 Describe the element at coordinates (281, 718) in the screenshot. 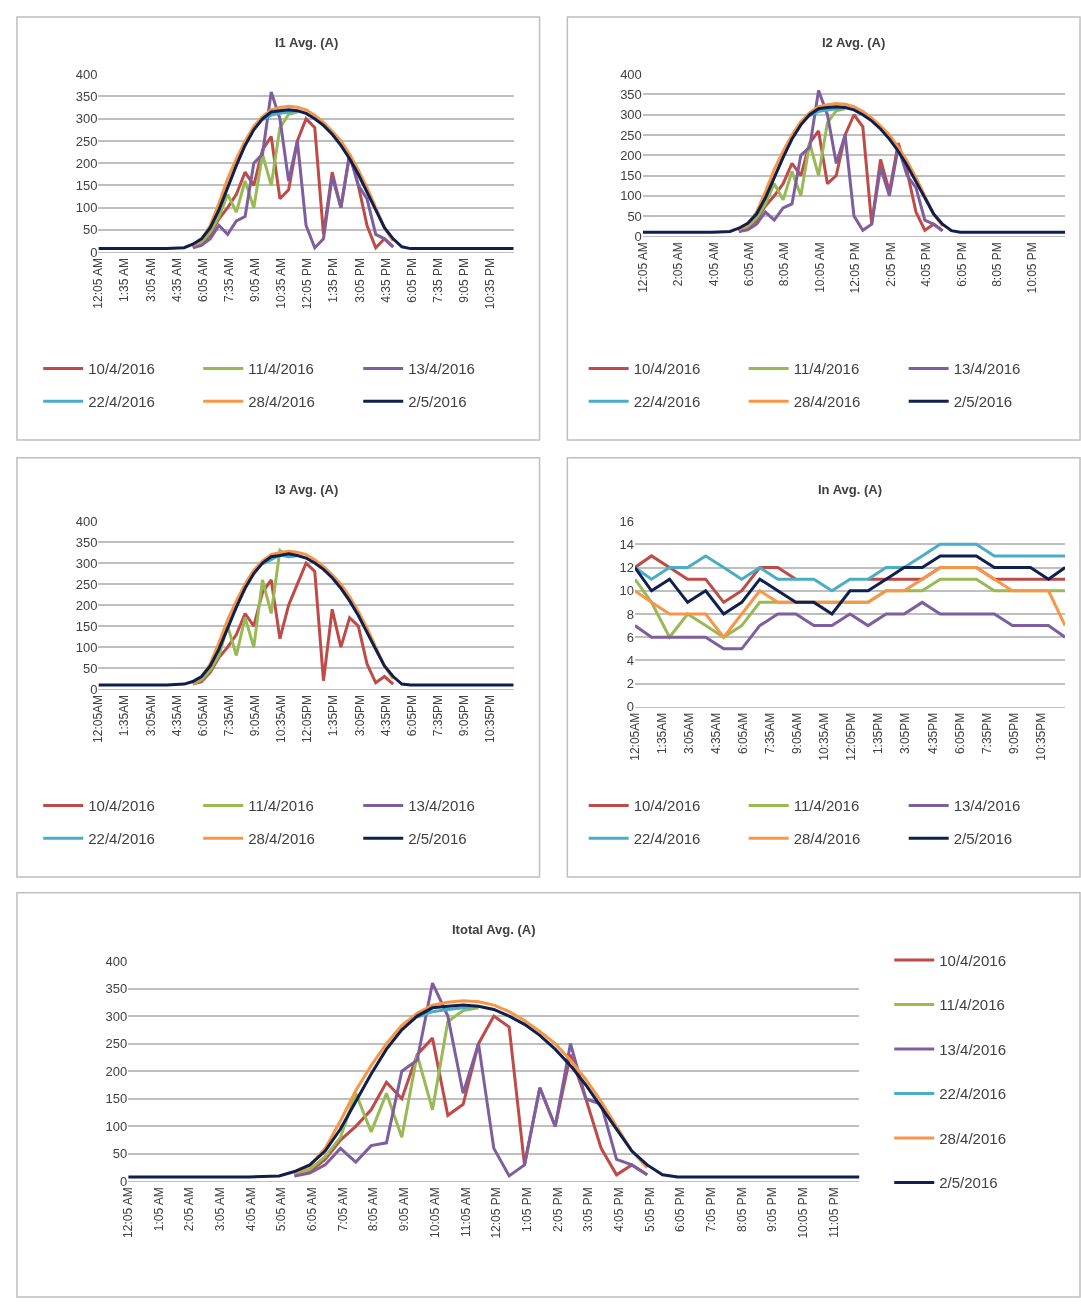

I see `x-tick-label: 10:35AM` at that location.